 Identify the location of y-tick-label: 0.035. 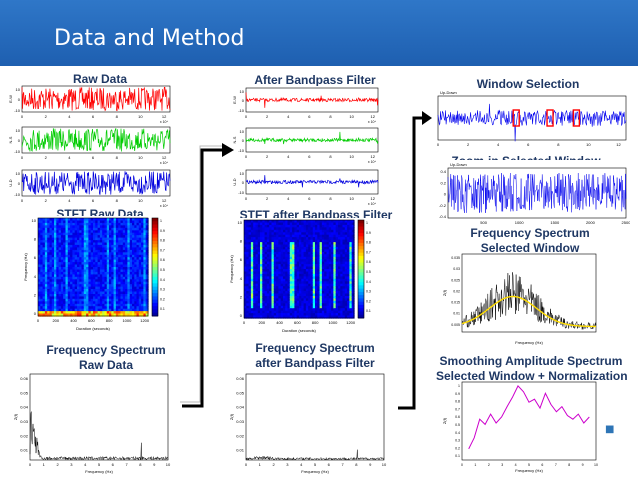
(455, 258).